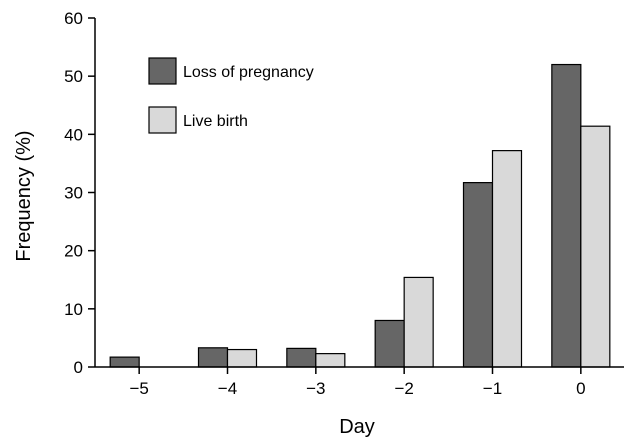  What do you see at coordinates (357, 382) in the screenshot?
I see `x-ticks-group: −5 −4 −3 −2 −1 0` at bounding box center [357, 382].